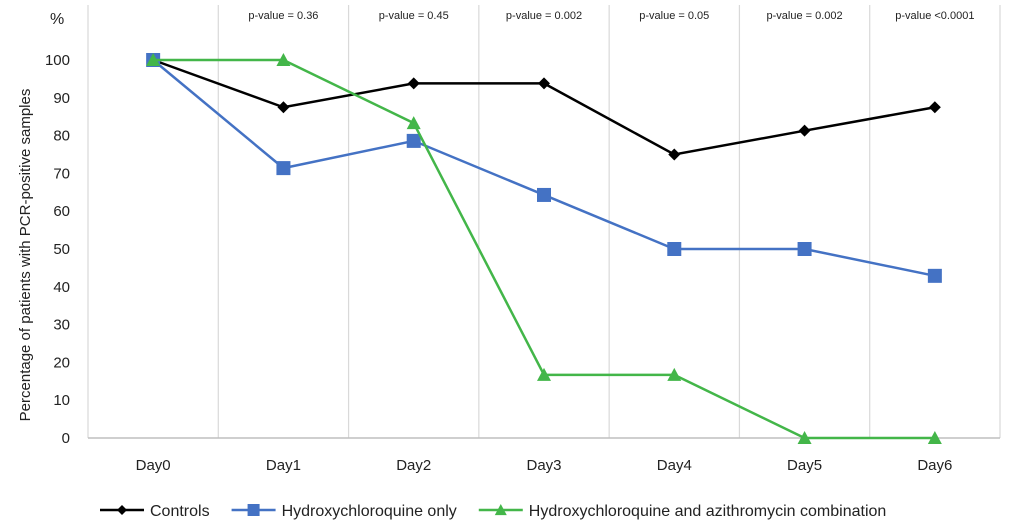 The height and width of the screenshot is (522, 1024). What do you see at coordinates (57, 60) in the screenshot?
I see `y-tick-label: 100` at bounding box center [57, 60].